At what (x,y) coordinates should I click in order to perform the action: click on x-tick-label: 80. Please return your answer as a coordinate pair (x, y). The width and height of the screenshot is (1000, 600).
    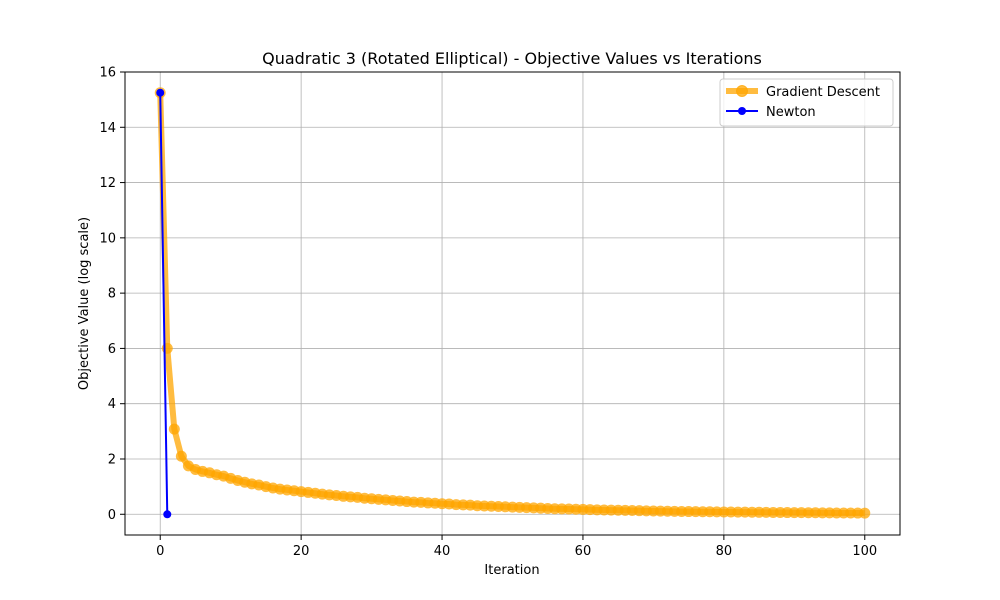
    Looking at the image, I should click on (724, 551).